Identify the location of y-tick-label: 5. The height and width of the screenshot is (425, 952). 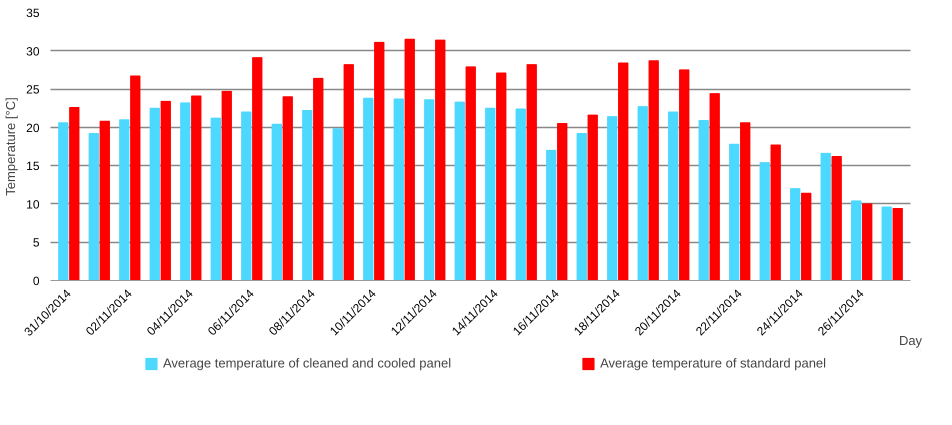
(36, 243).